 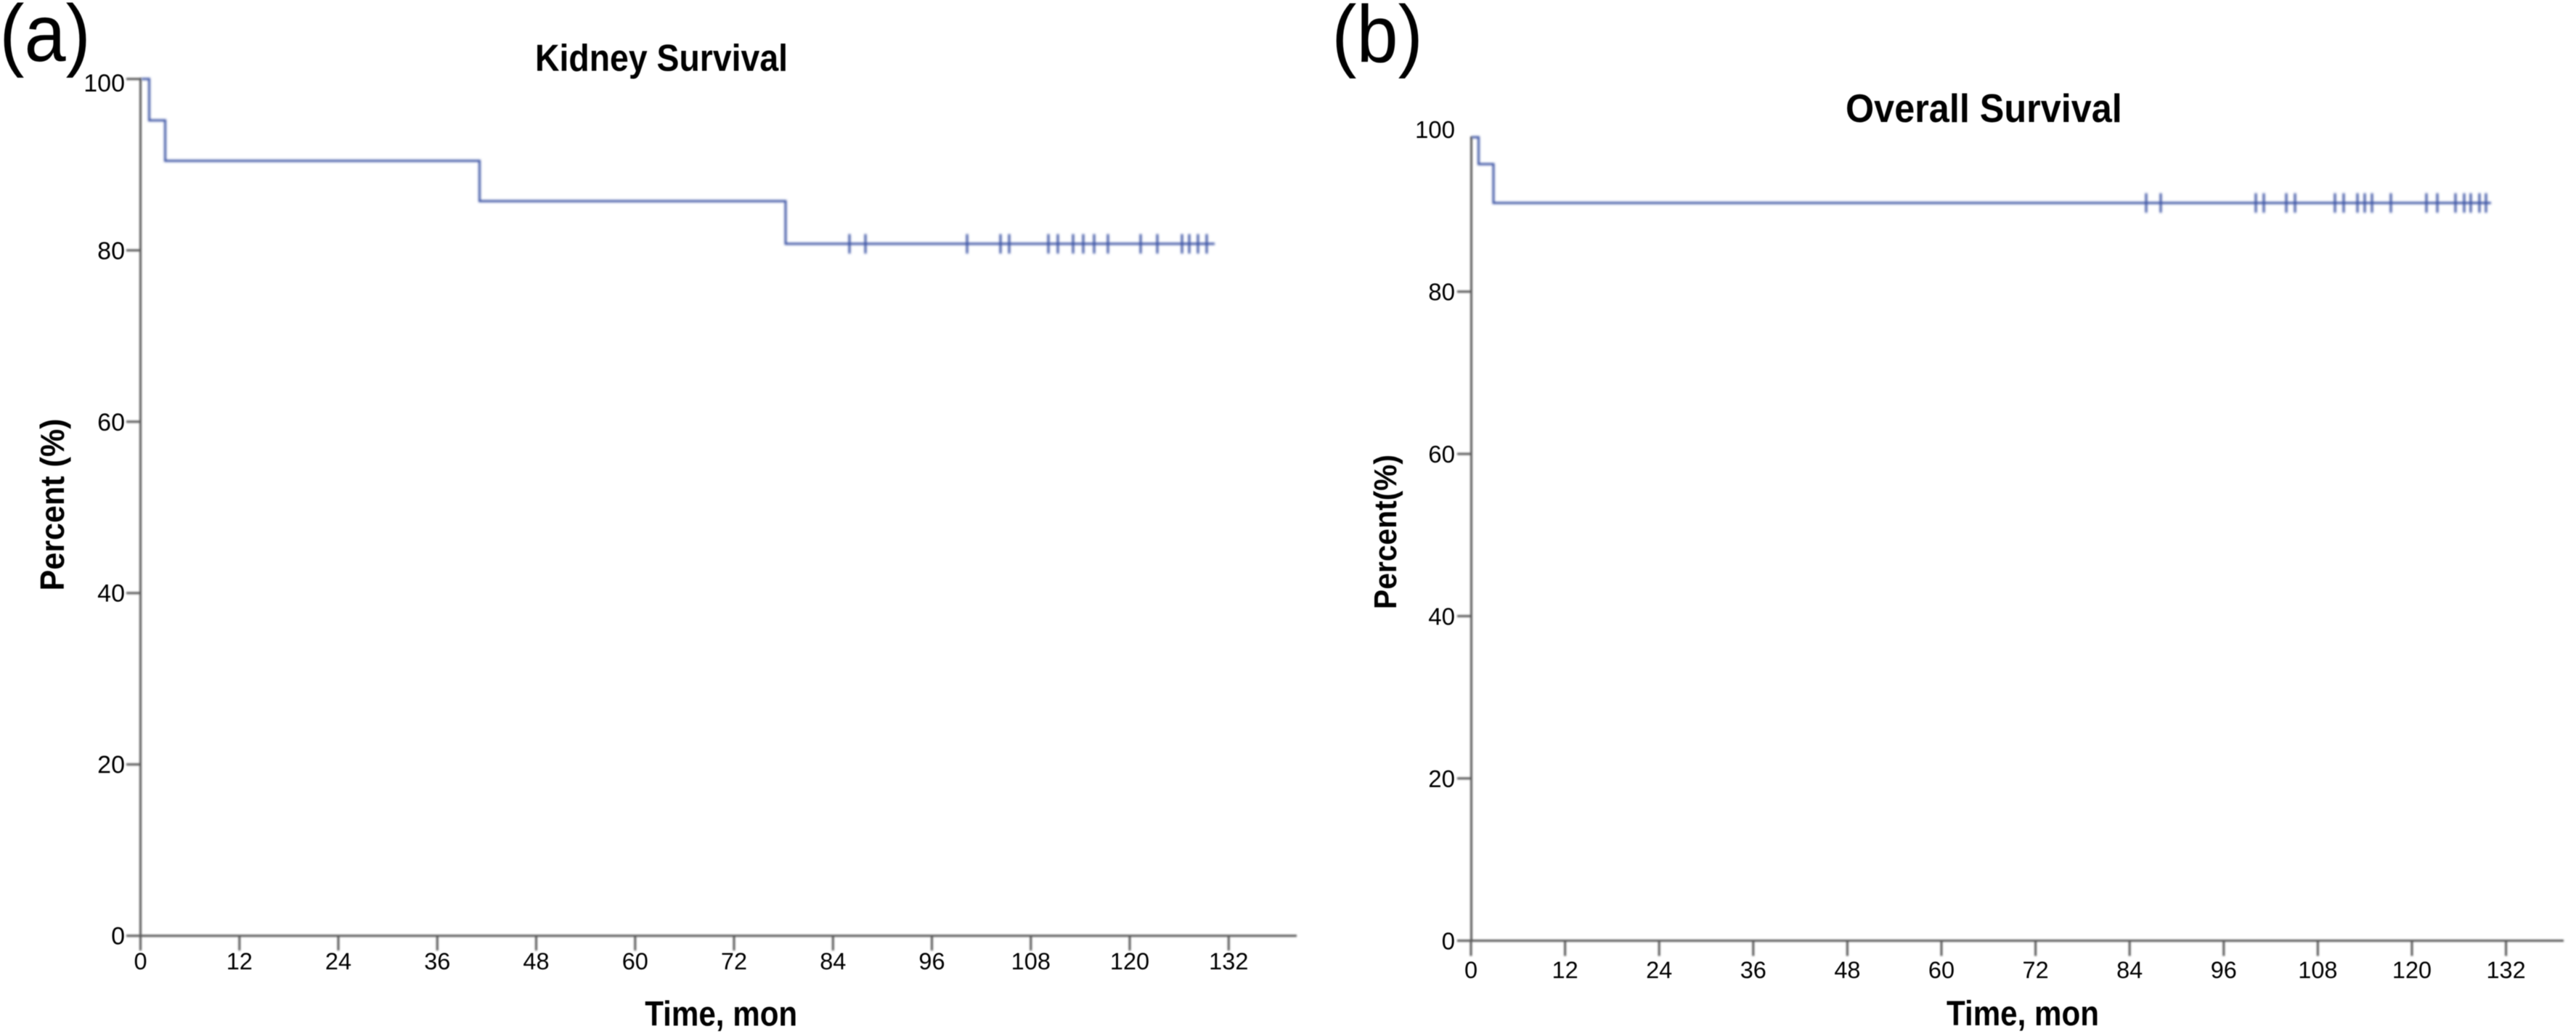 What do you see at coordinates (45, 39) in the screenshot?
I see `svg-text: (a)` at bounding box center [45, 39].